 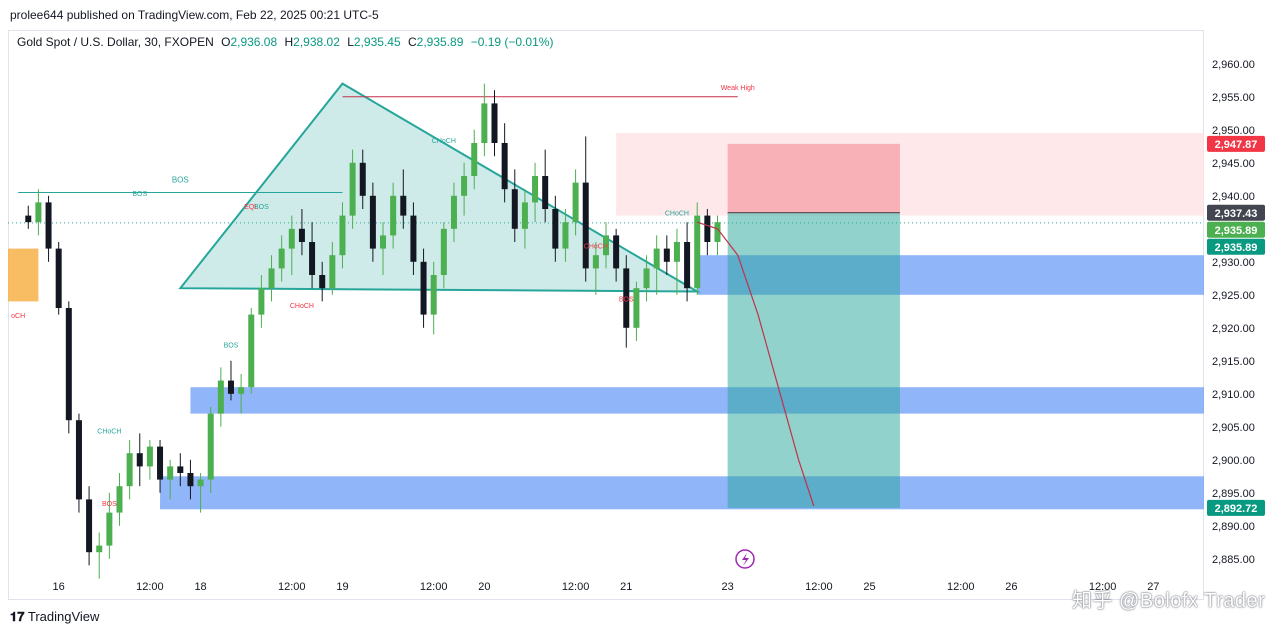 What do you see at coordinates (756, 364) in the screenshot?
I see `projection-path` at bounding box center [756, 364].